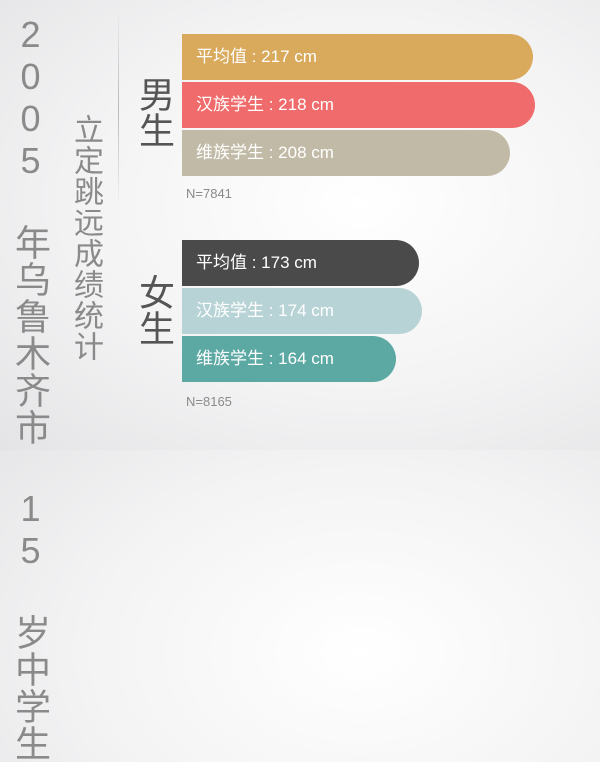  Describe the element at coordinates (209, 193) in the screenshot. I see `sample-size-male: N=7841` at that location.